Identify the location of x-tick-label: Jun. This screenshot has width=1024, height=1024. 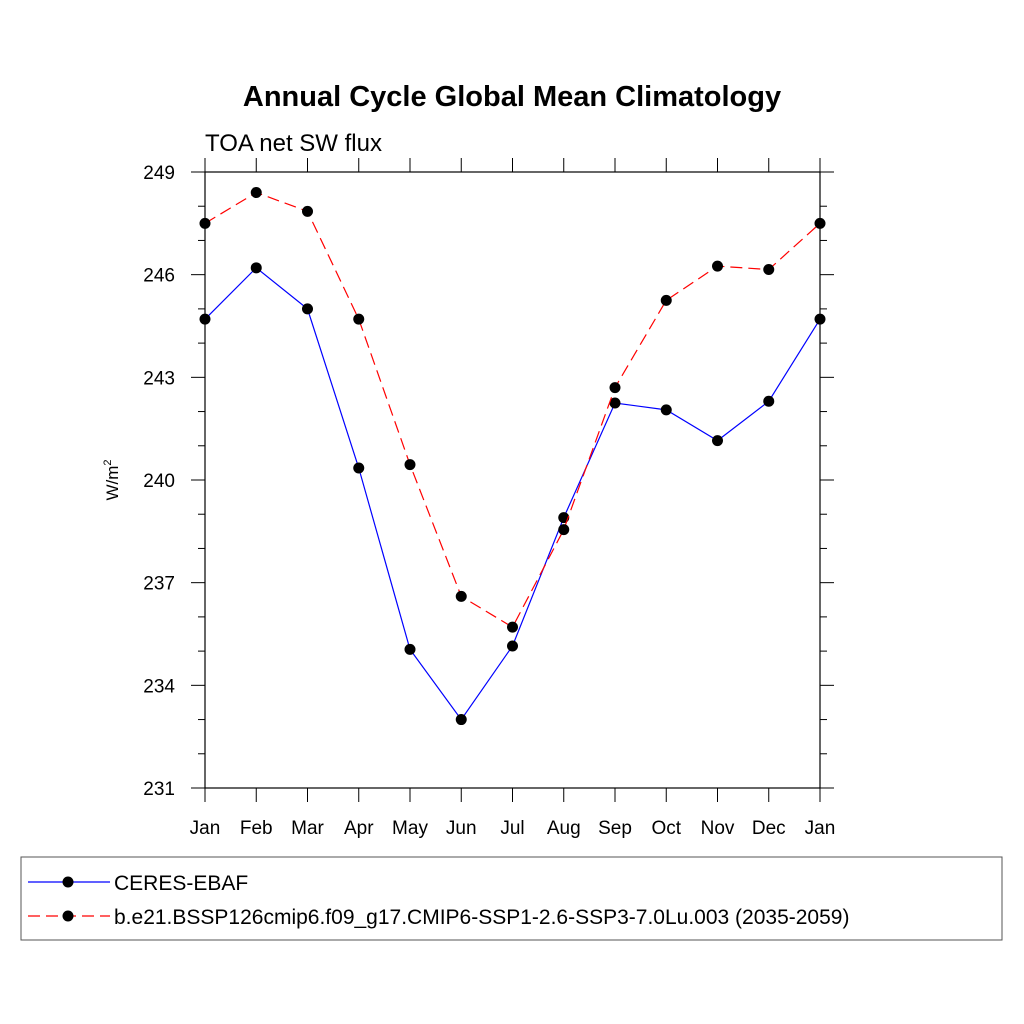
(461, 828).